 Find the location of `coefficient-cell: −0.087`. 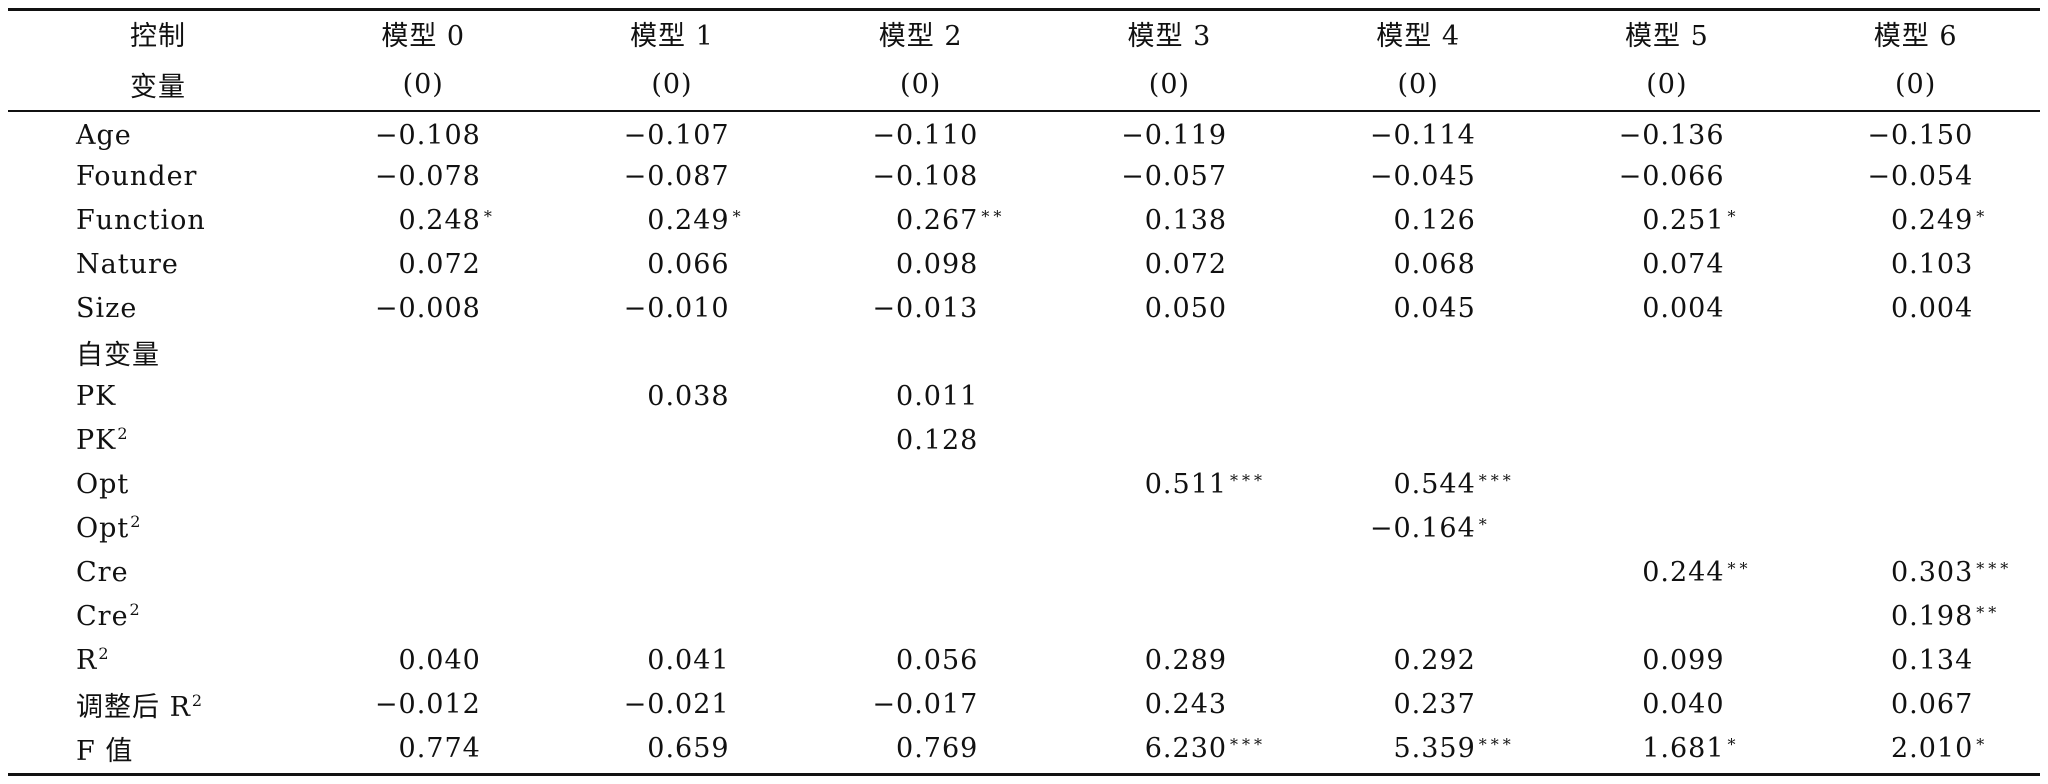

coefficient-cell: −0.087 is located at coordinates (672, 176).